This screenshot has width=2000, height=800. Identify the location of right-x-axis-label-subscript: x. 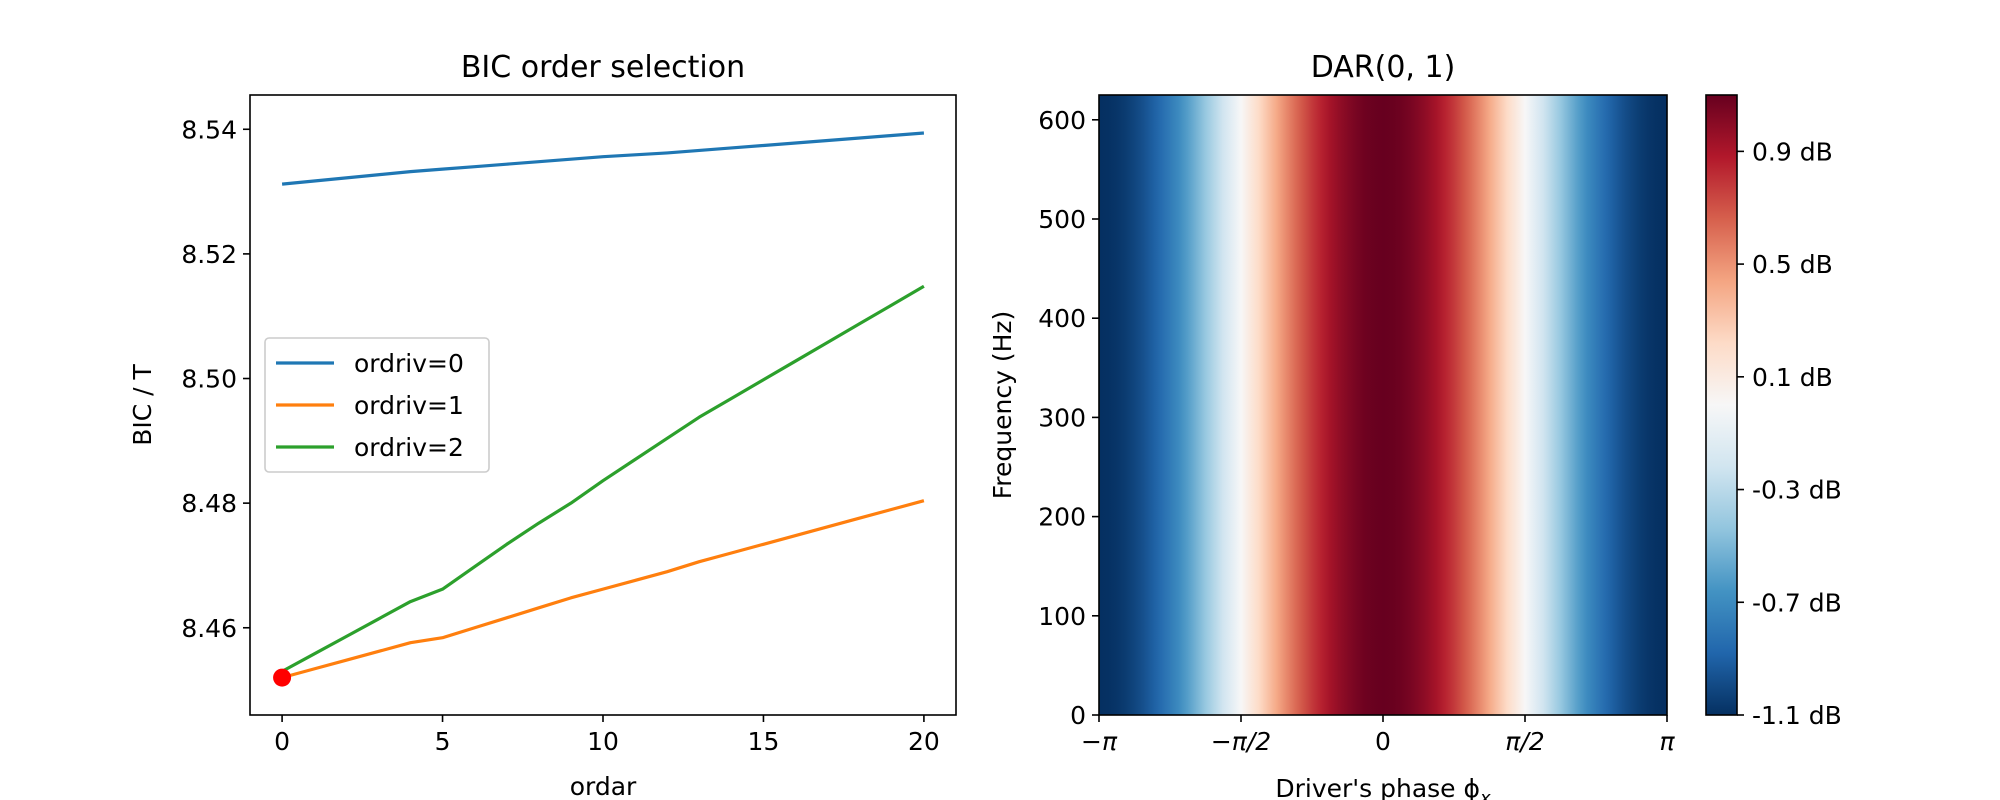
(1485, 794).